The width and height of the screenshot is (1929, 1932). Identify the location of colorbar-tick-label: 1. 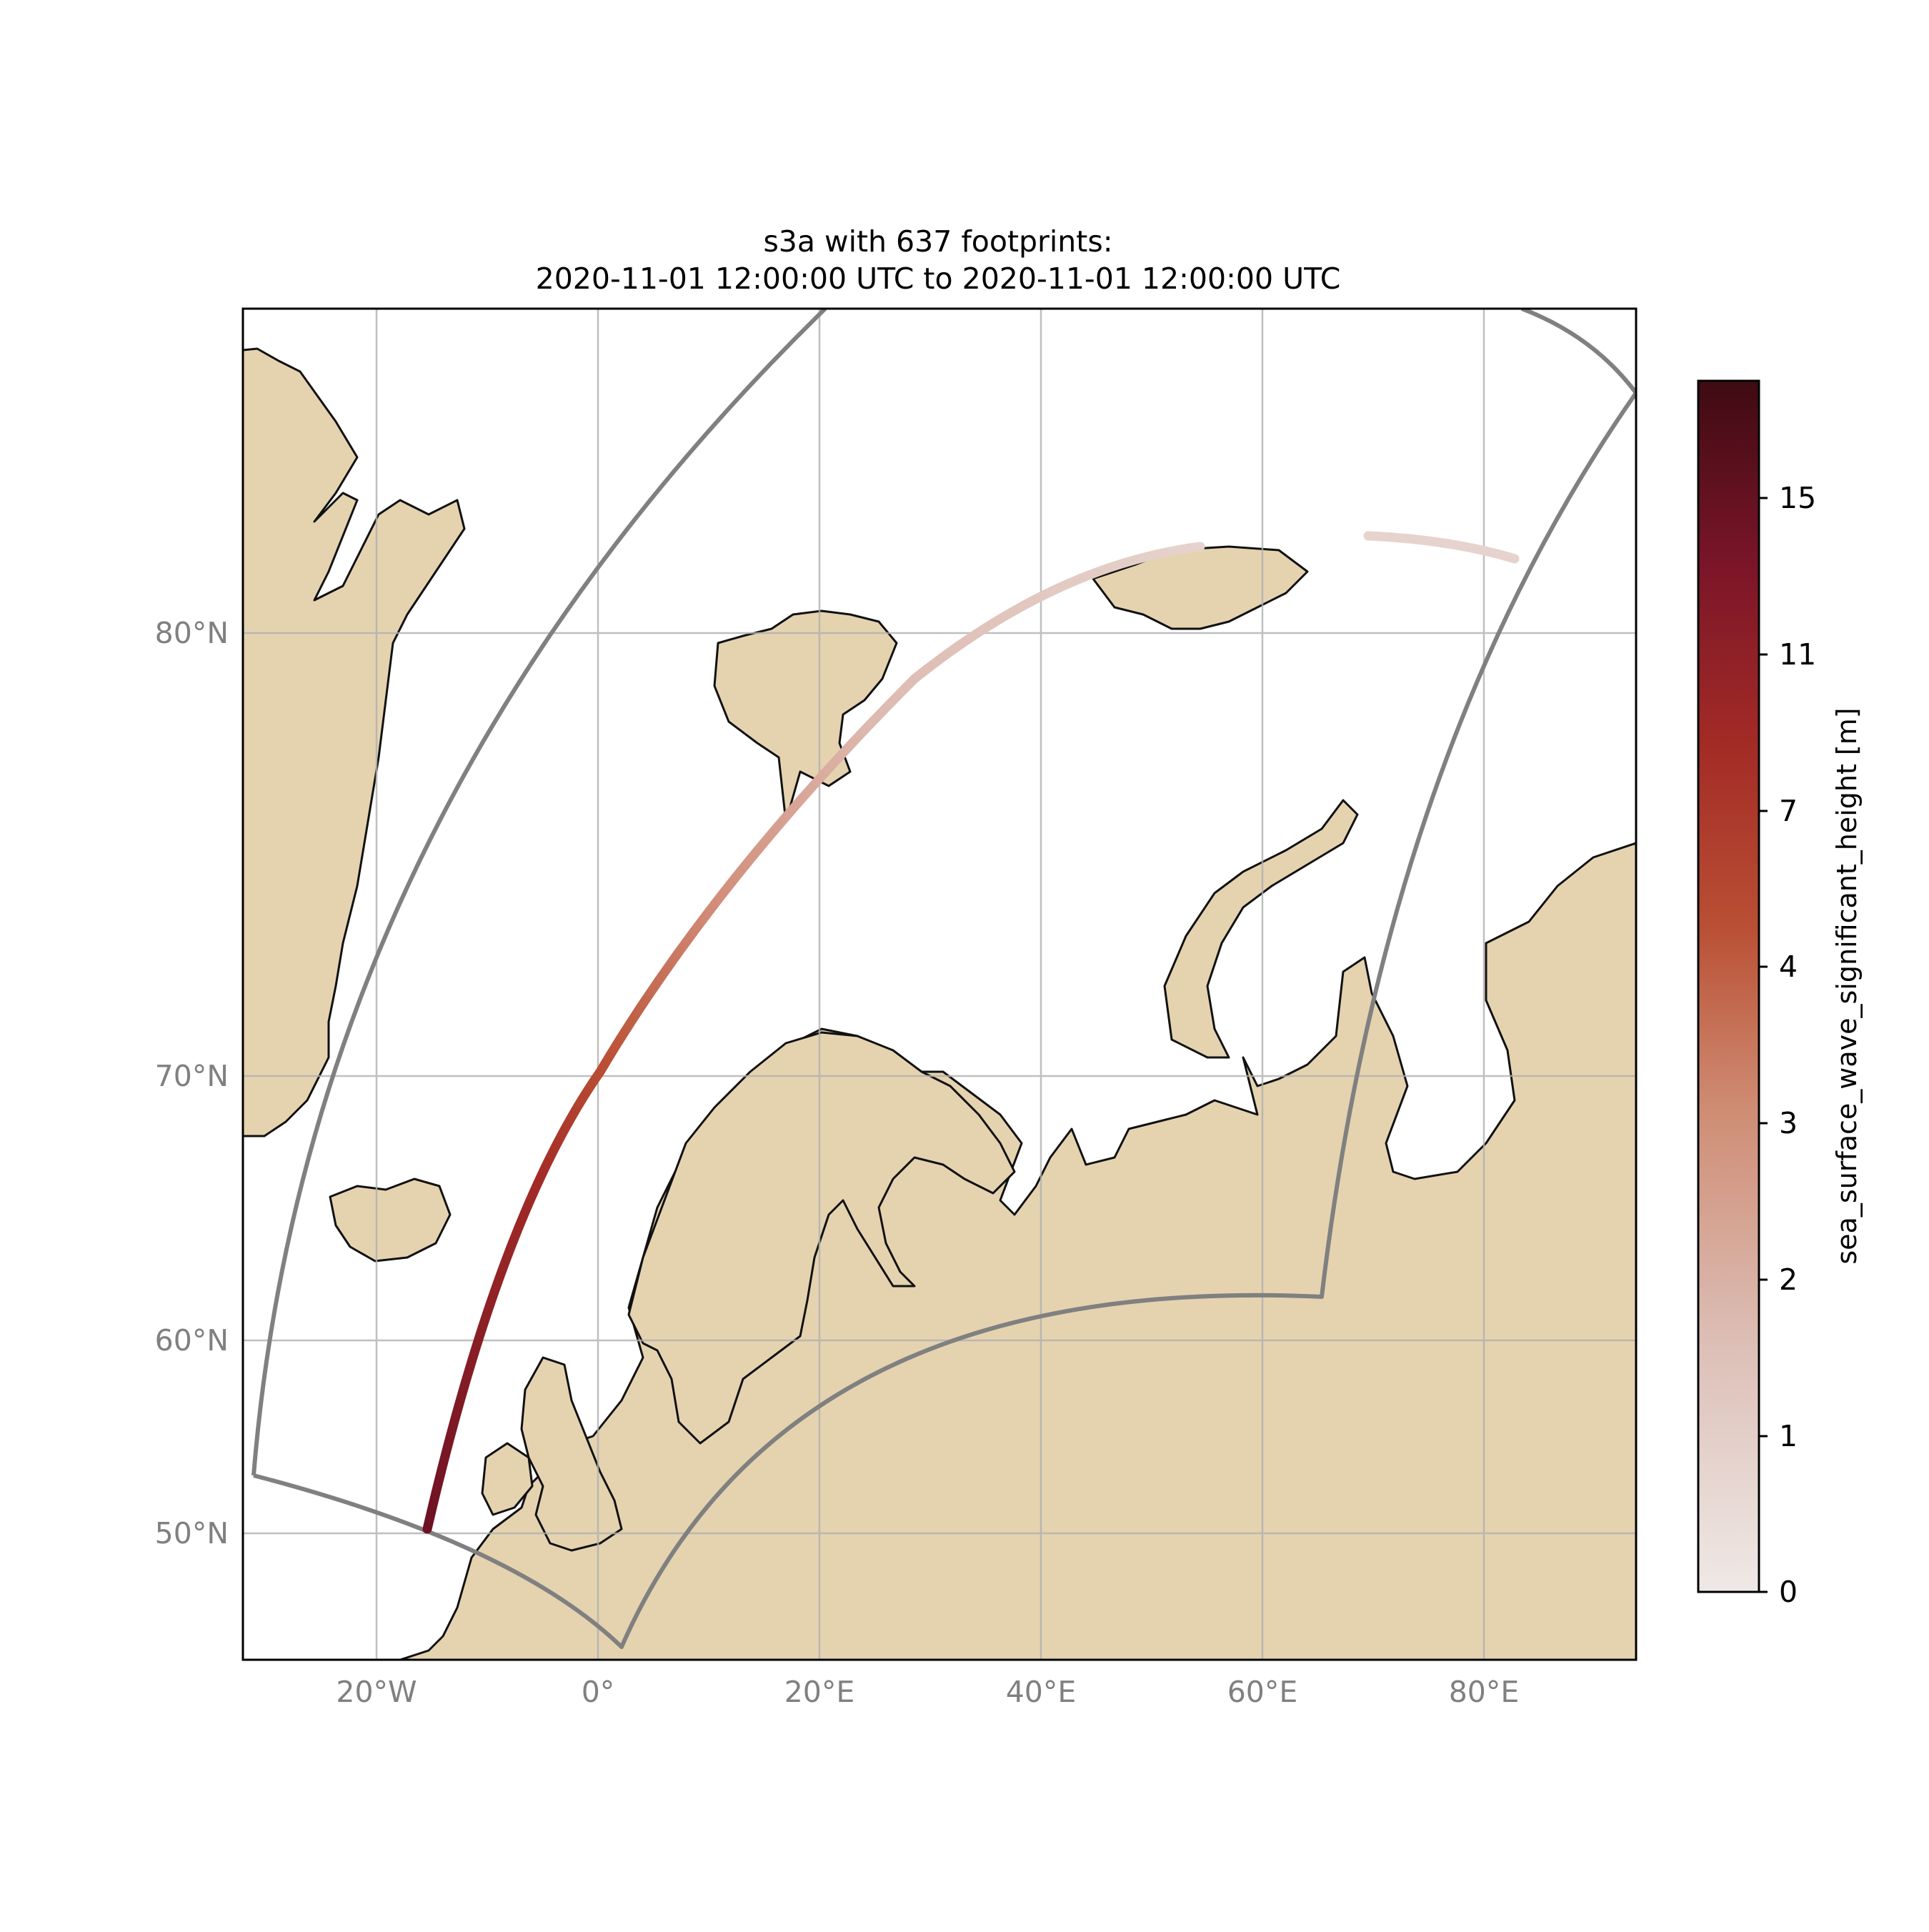
(1788, 1436).